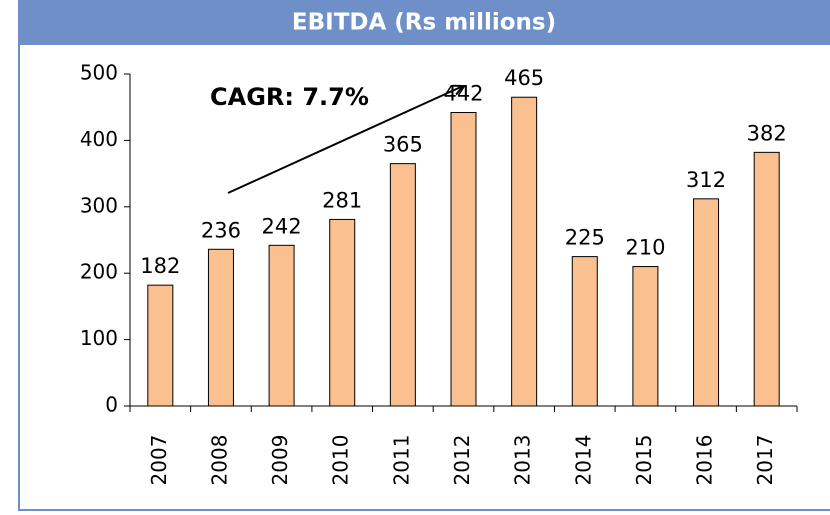  What do you see at coordinates (583, 460) in the screenshot?
I see `x-tick-label: 2014` at bounding box center [583, 460].